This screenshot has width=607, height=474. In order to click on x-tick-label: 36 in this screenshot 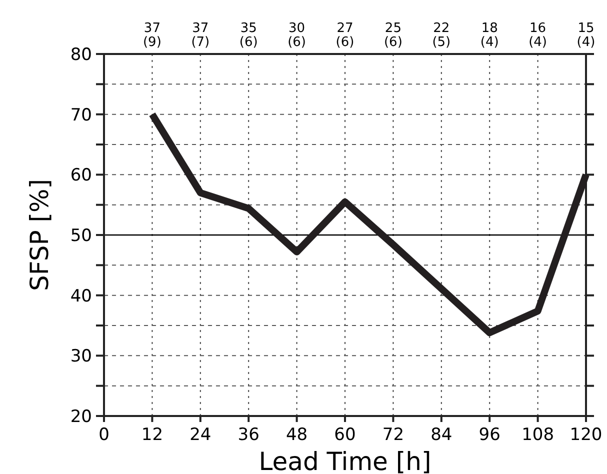, I will do `click(249, 435)`.